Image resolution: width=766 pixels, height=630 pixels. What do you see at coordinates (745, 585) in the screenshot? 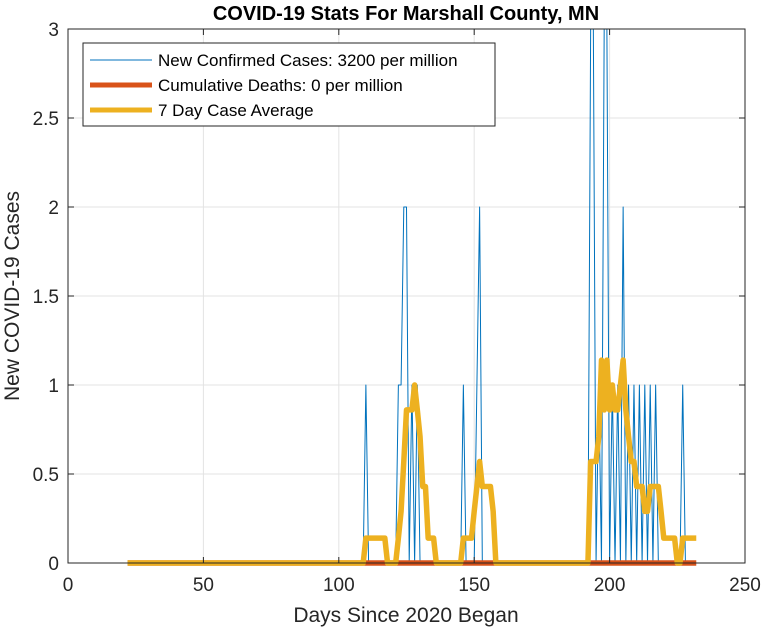
I see `x-tick-label: 250` at bounding box center [745, 585].